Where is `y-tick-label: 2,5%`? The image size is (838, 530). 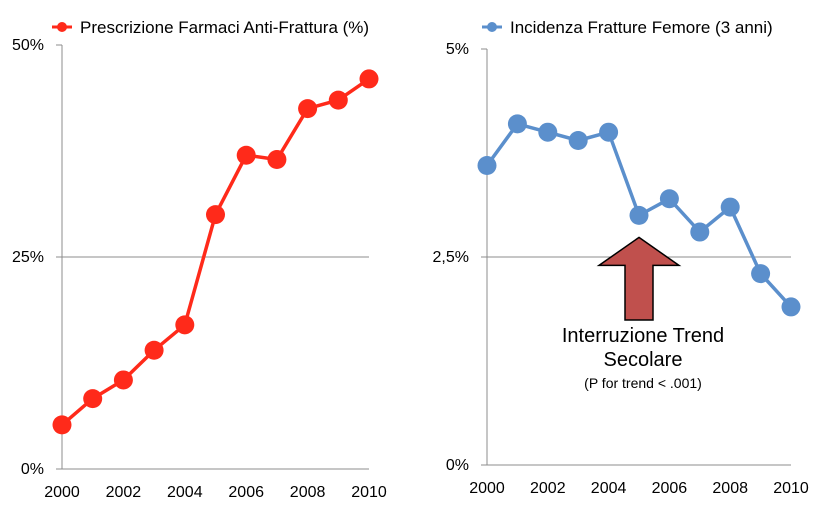 y-tick-label: 2,5% is located at coordinates (451, 257).